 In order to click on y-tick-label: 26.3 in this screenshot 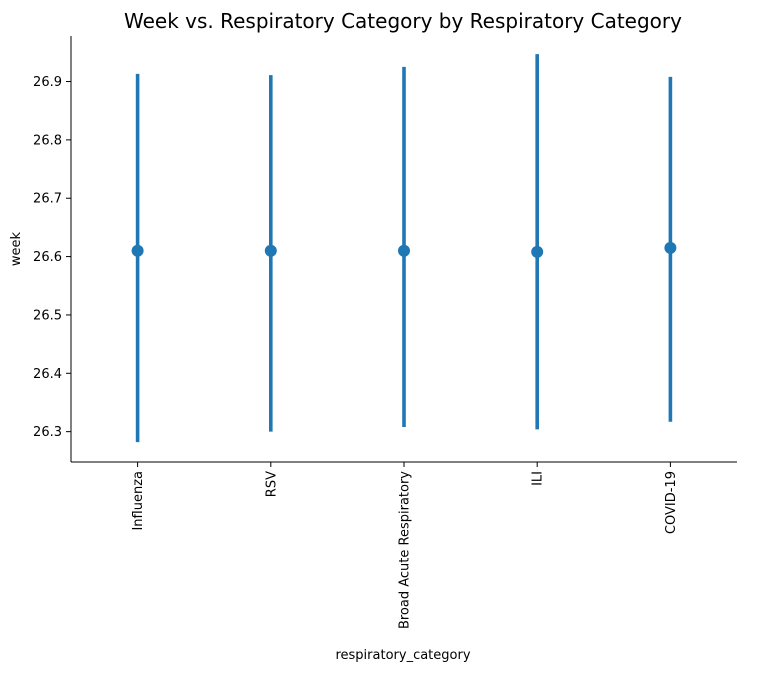, I will do `click(47, 432)`.